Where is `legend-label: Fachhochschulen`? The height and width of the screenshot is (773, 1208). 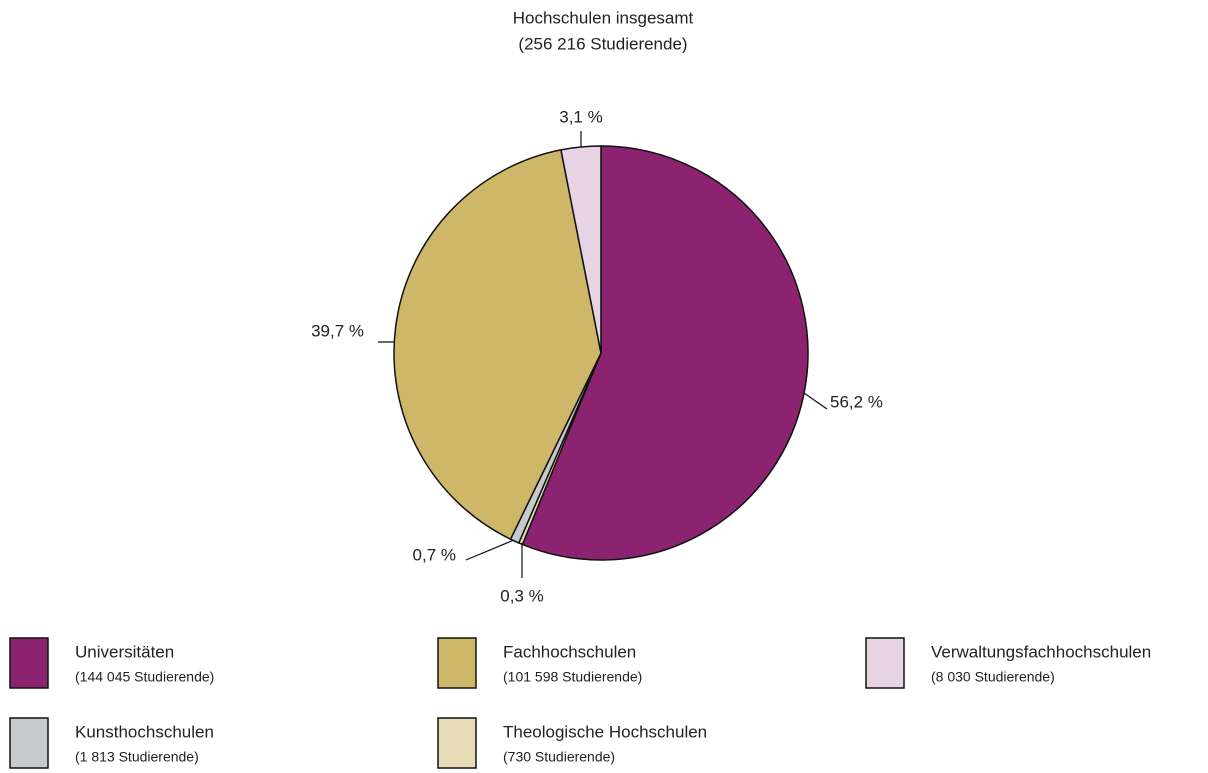
legend-label: Fachhochschulen is located at coordinates (569, 651).